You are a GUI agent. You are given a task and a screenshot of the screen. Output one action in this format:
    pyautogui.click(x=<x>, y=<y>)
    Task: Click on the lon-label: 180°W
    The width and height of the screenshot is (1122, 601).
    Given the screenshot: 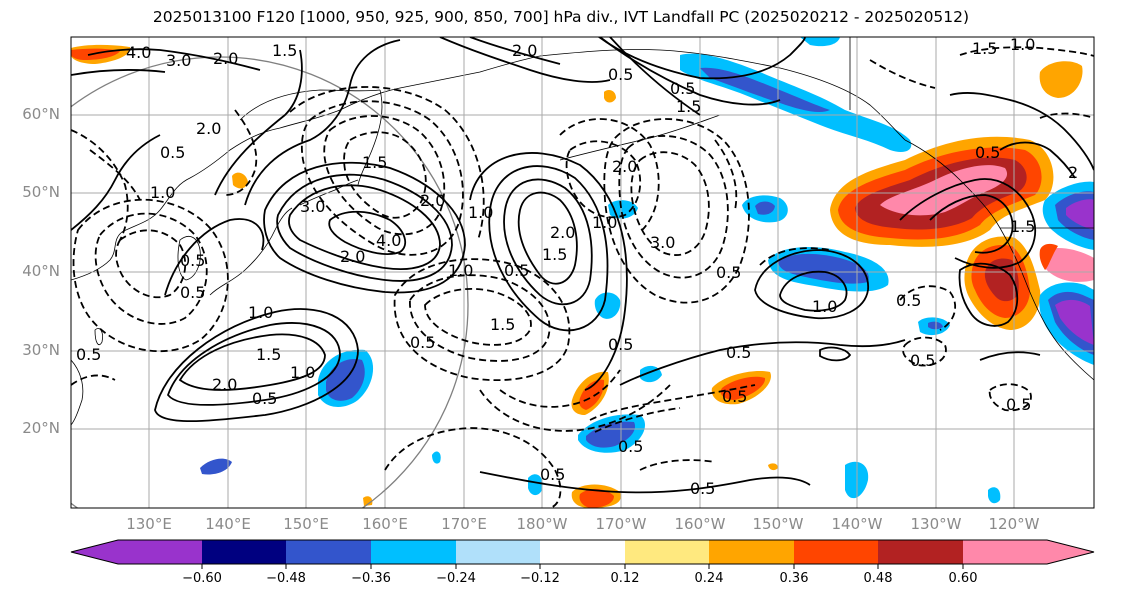 What is the action you would take?
    pyautogui.click(x=542, y=524)
    